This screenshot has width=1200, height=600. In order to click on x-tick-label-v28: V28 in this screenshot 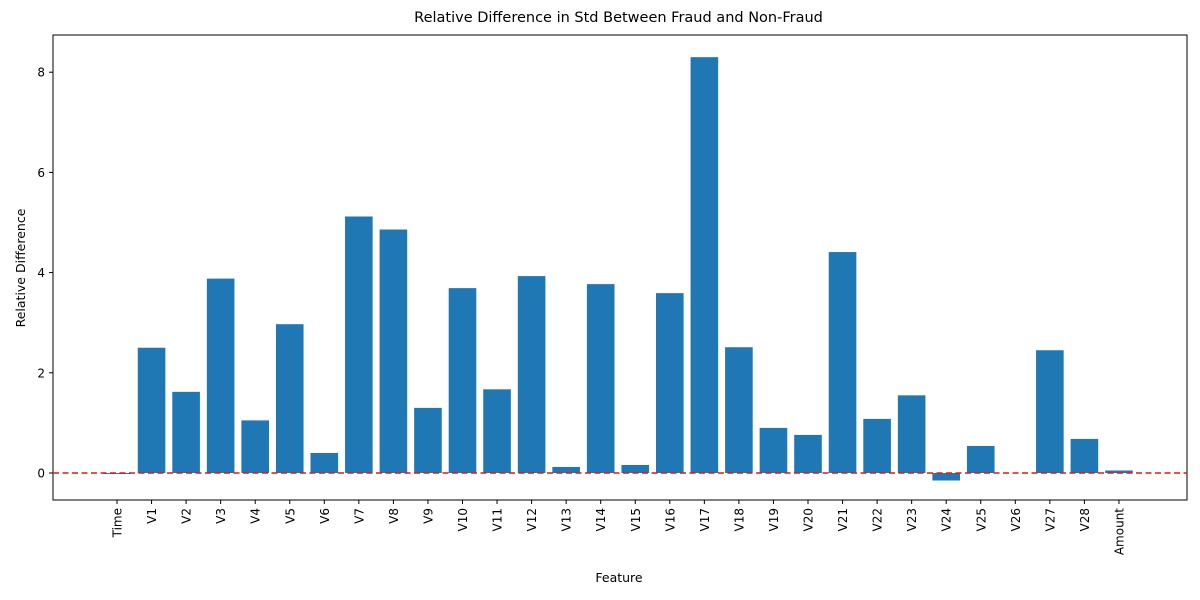, I will do `click(1085, 519)`.